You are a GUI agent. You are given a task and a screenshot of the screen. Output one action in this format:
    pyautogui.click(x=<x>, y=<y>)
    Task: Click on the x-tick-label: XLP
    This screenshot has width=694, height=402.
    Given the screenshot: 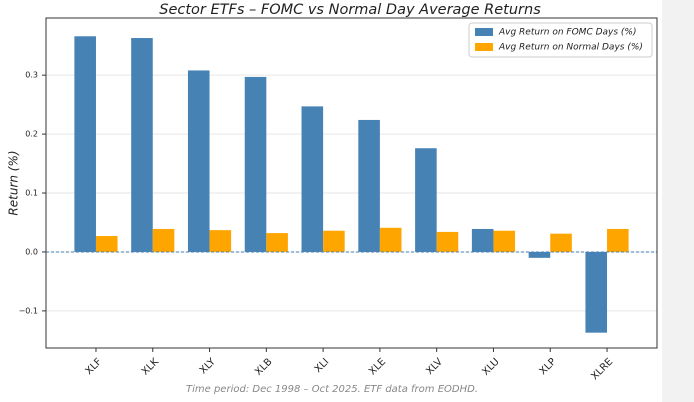 What is the action you would take?
    pyautogui.click(x=548, y=366)
    